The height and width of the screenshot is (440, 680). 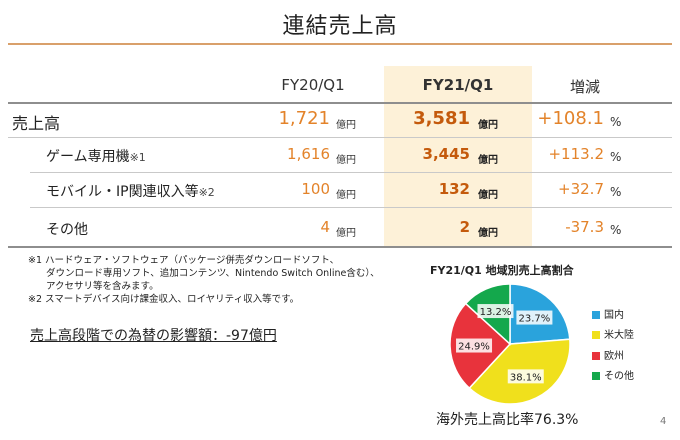 What do you see at coordinates (441, 118) in the screenshot?
I see `sales-curr-value: 3,581` at bounding box center [441, 118].